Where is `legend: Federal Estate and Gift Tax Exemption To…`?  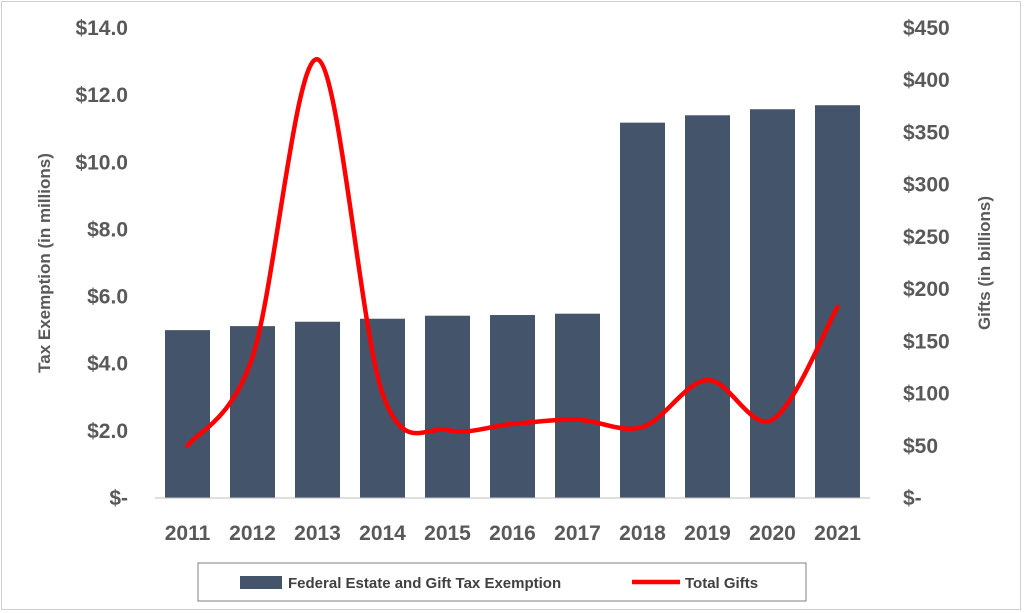
legend: Federal Estate and Gift Tax Exemption To… is located at coordinates (502, 582).